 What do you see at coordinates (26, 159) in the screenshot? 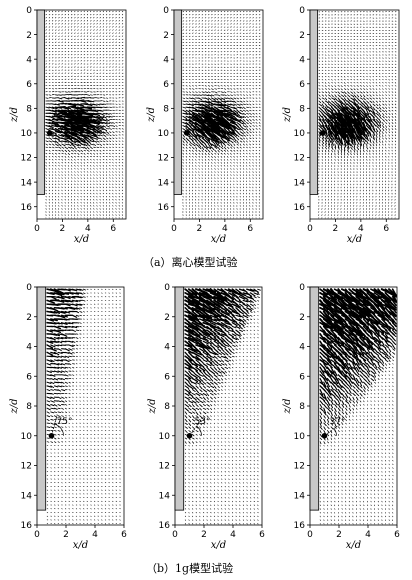
I see `y-tick-label: 12` at bounding box center [26, 159].